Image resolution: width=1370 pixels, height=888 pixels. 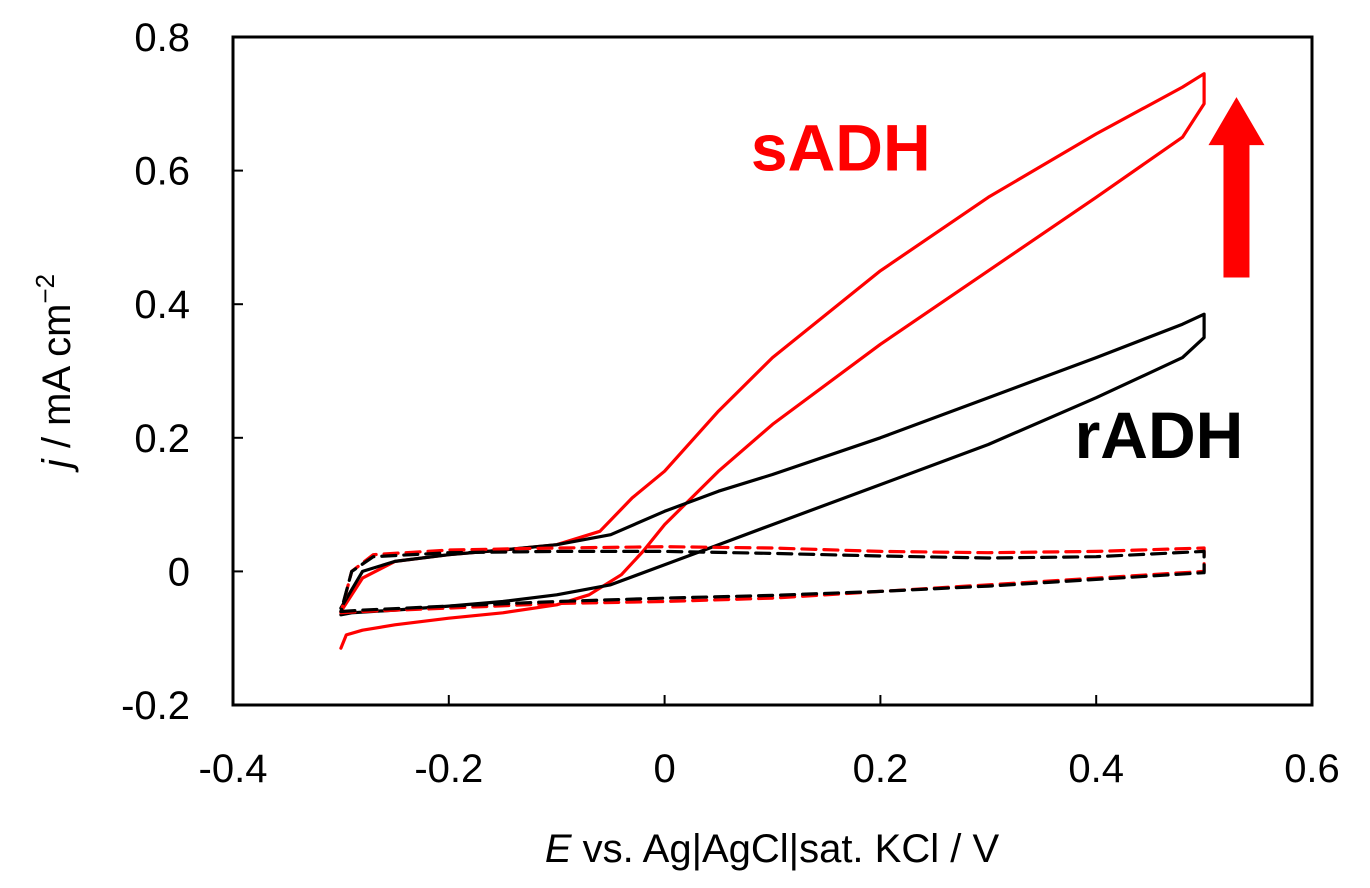 I want to click on y-tick-label: 0.8, so click(x=162, y=38).